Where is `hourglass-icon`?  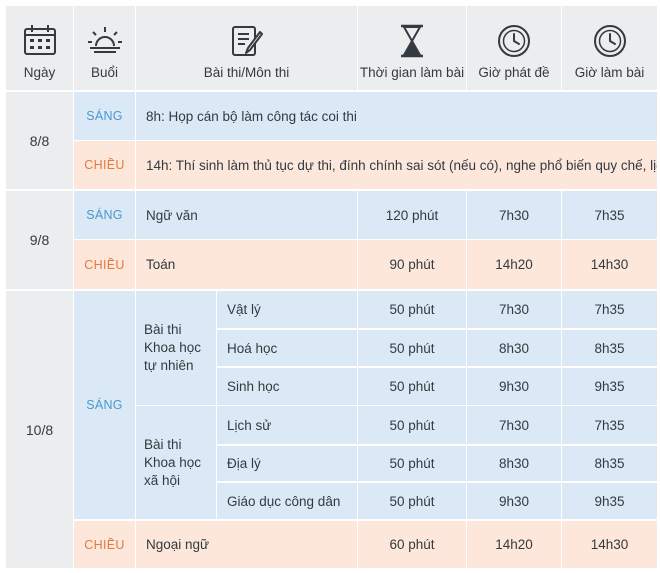 hourglass-icon is located at coordinates (412, 41).